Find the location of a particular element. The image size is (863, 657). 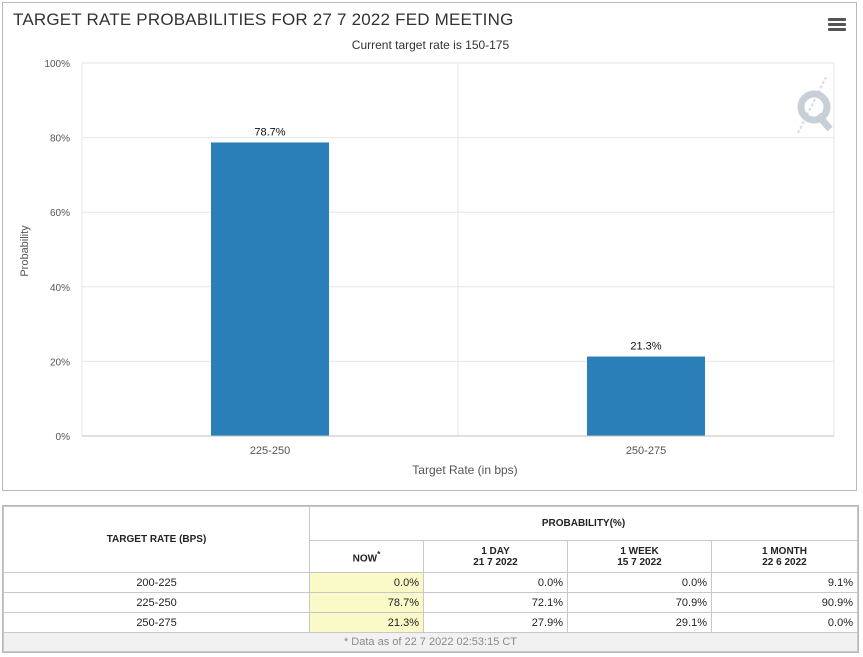

y-tick-label: 60% is located at coordinates (60, 213).